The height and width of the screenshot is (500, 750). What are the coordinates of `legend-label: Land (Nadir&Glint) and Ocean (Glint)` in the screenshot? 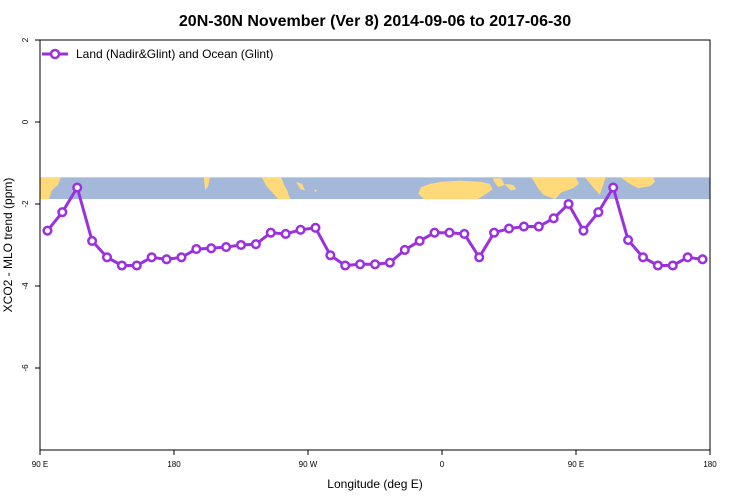 It's located at (174, 54).